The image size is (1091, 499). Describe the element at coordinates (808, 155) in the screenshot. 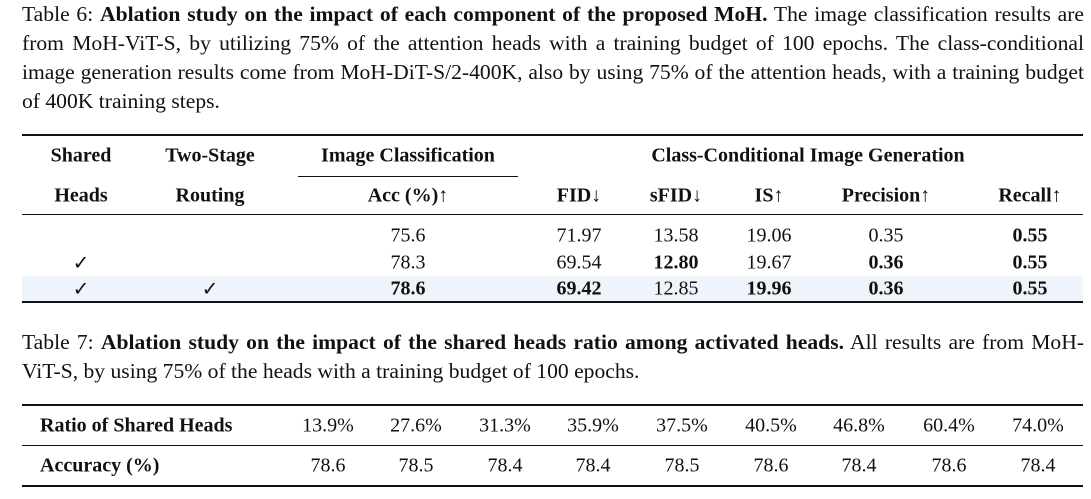

I see `header-cell: Class-Conditional Image Generation` at that location.